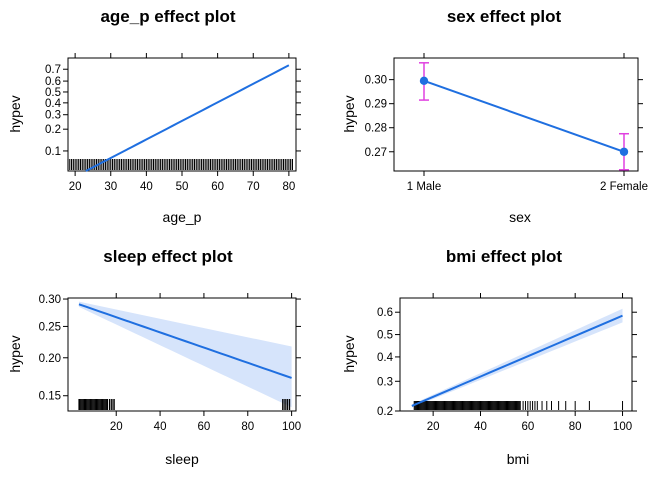  What do you see at coordinates (504, 16) in the screenshot?
I see `panel-title: sex effect plot` at bounding box center [504, 16].